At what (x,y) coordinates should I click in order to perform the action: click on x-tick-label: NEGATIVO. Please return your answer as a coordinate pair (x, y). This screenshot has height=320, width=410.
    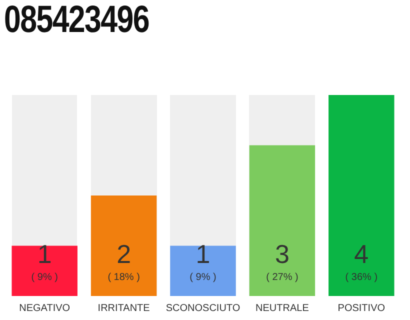
    Looking at the image, I should click on (44, 308).